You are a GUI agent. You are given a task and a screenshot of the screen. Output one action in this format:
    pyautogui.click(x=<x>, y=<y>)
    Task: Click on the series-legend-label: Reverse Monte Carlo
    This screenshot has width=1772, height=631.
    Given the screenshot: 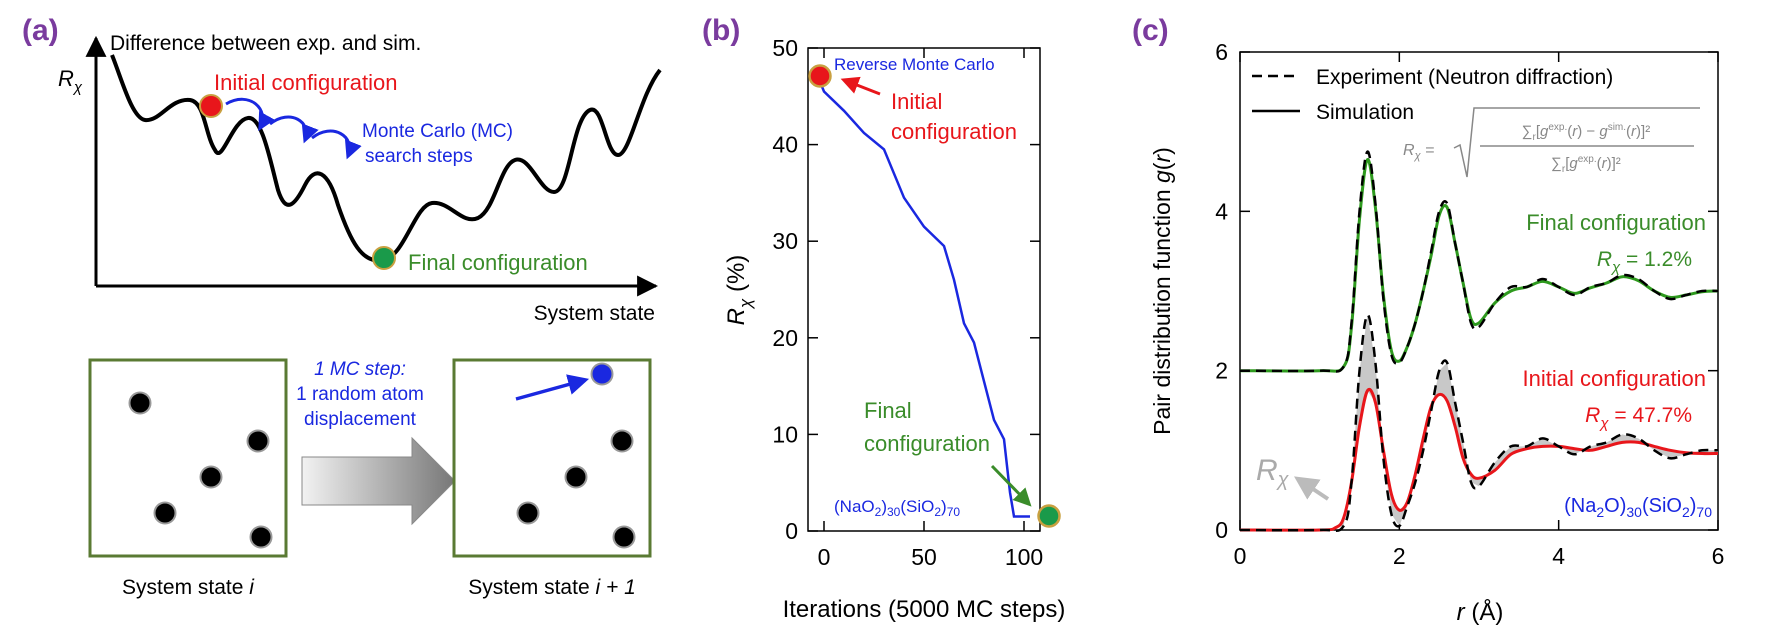 What is the action you would take?
    pyautogui.click(x=914, y=64)
    